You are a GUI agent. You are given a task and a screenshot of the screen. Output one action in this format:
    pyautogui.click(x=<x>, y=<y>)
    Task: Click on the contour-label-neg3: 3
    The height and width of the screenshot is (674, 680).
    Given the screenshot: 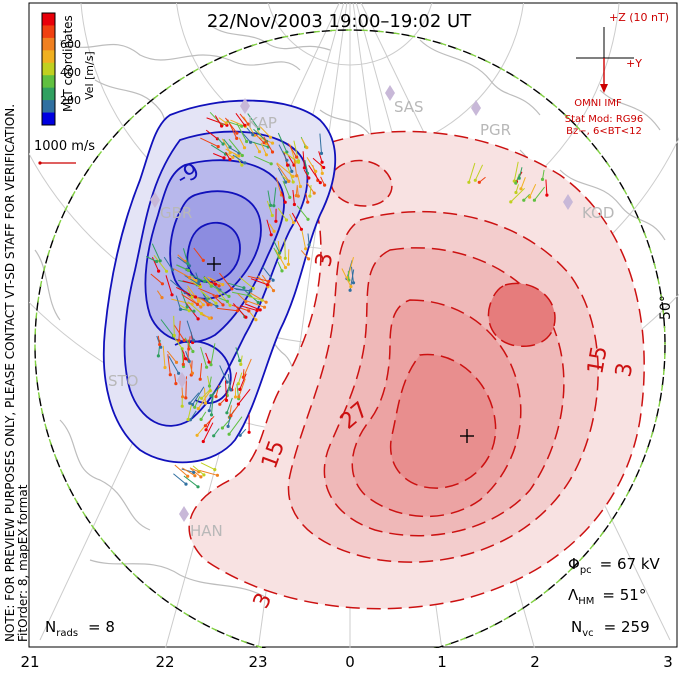 What is the action you would take?
    pyautogui.click(x=324, y=260)
    